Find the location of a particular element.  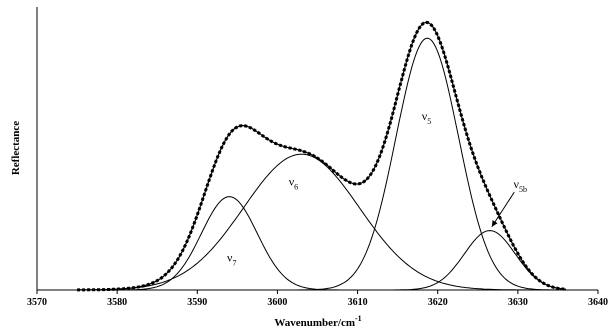

x-tick-label: 3630 is located at coordinates (518, 302).